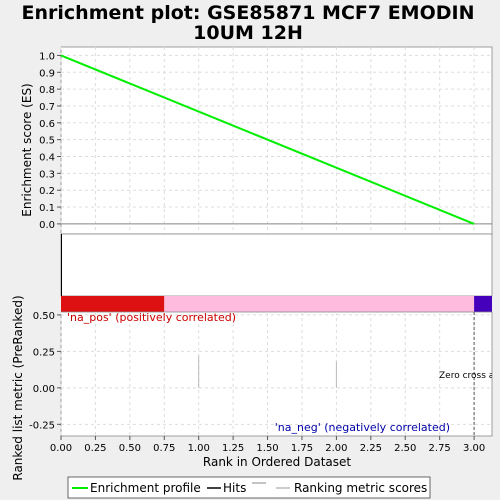 Image resolution: width=500 pixels, height=500 pixels. What do you see at coordinates (47, 158) in the screenshot?
I see `es-y-tick-label: 0.4` at bounding box center [47, 158].